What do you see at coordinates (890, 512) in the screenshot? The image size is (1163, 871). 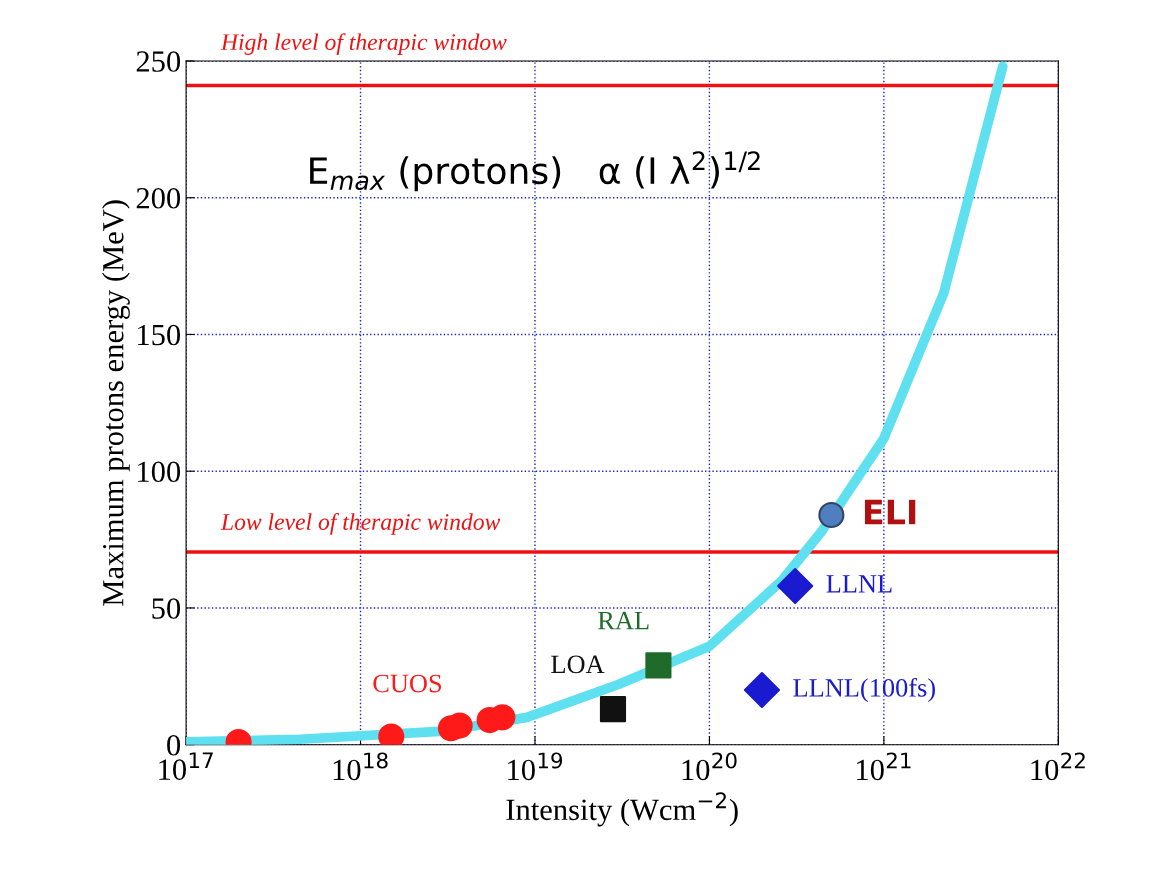 I see `series-label: ELI` at bounding box center [890, 512].